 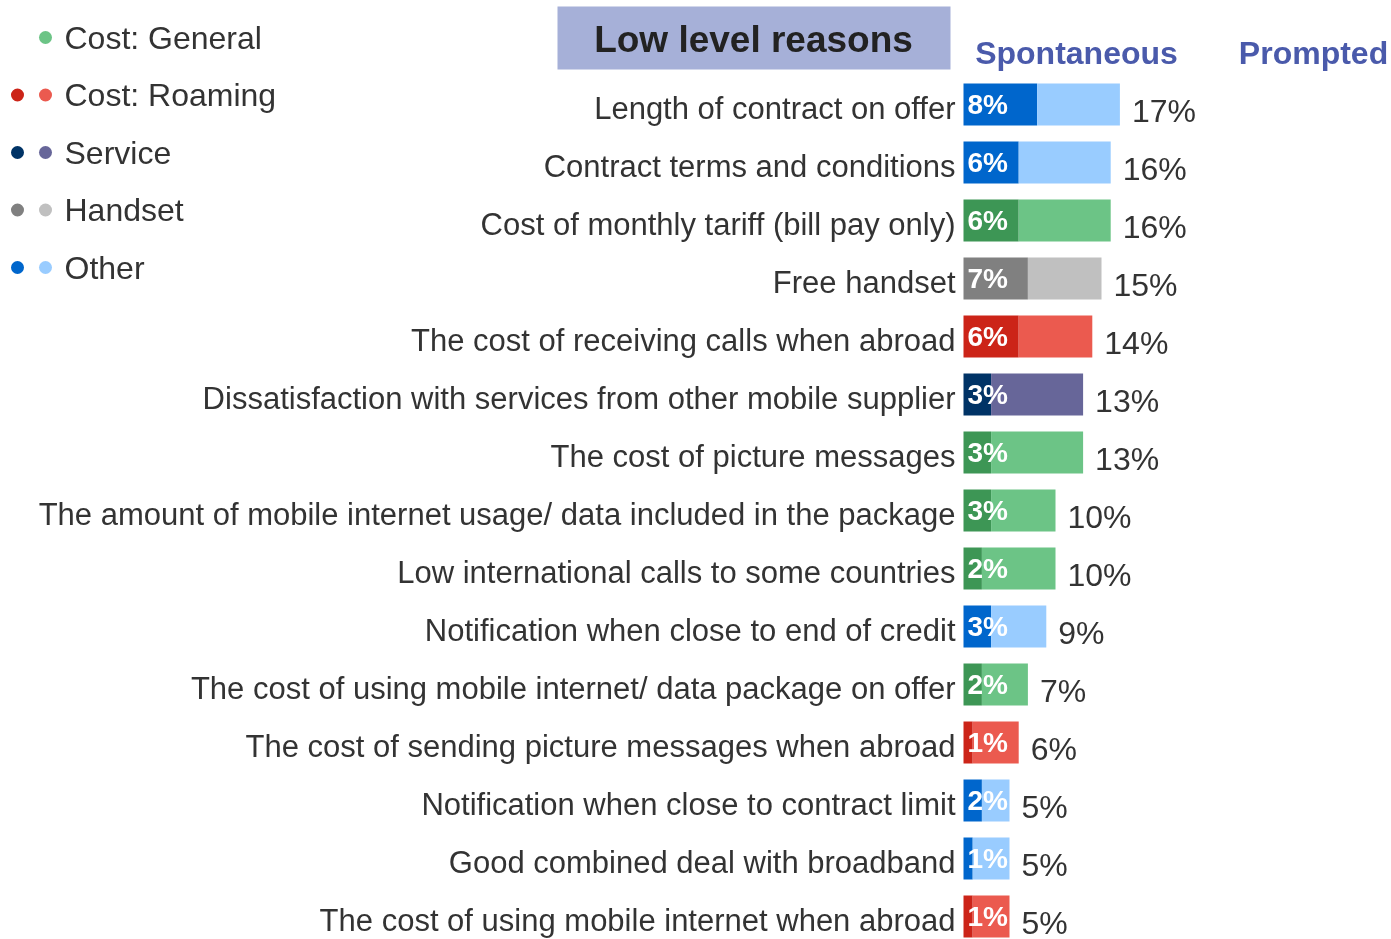 What do you see at coordinates (1163, 110) in the screenshot?
I see `total-label: 17%` at bounding box center [1163, 110].